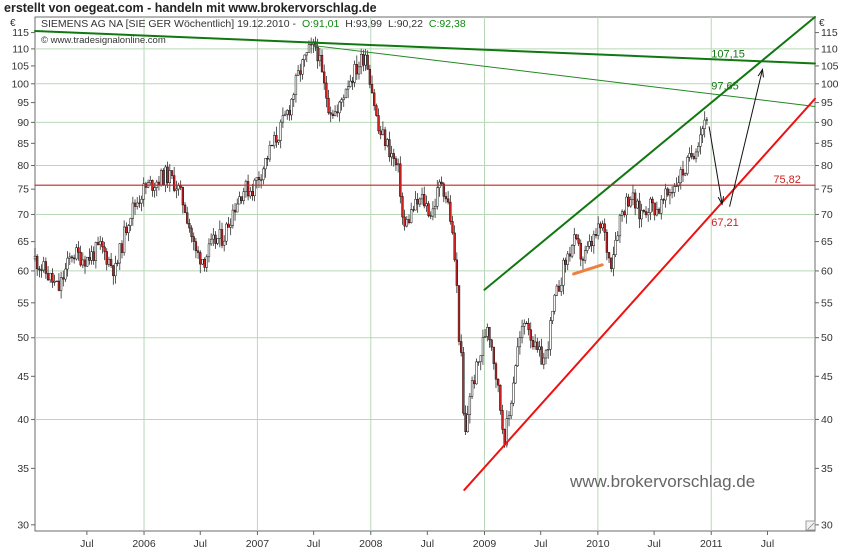  I want to click on x-tick-label: 2007, so click(258, 544).